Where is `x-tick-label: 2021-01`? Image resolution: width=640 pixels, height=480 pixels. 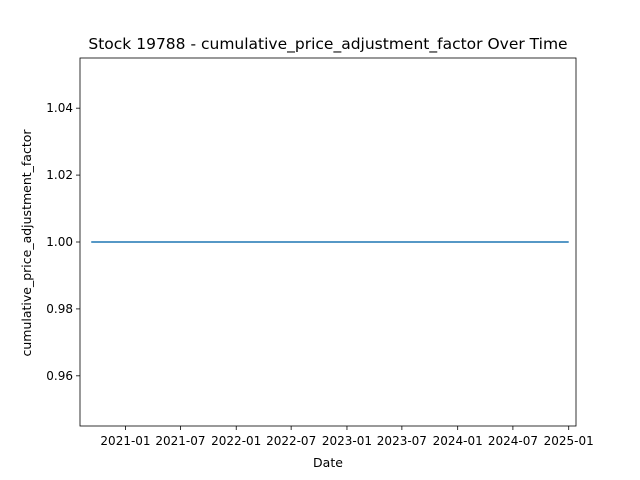 x-tick-label: 2021-01 is located at coordinates (125, 441).